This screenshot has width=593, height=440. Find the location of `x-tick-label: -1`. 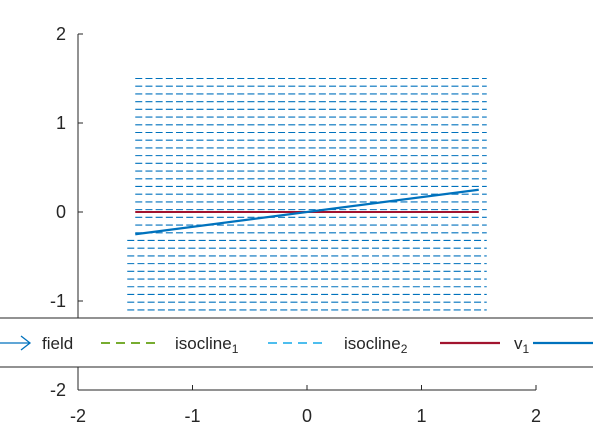

x-tick-label: -1 is located at coordinates (192, 416).